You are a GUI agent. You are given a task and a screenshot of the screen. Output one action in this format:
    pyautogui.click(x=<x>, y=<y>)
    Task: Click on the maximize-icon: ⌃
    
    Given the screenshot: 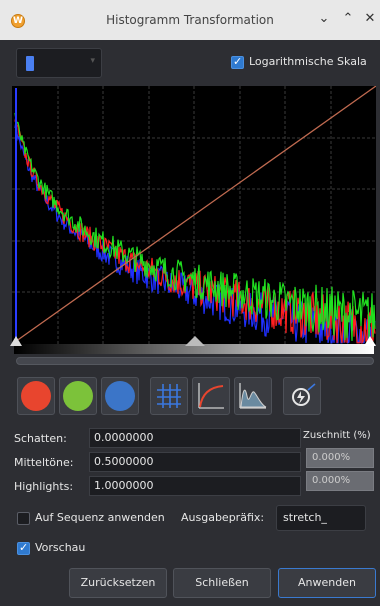 What is the action you would take?
    pyautogui.click(x=348, y=18)
    